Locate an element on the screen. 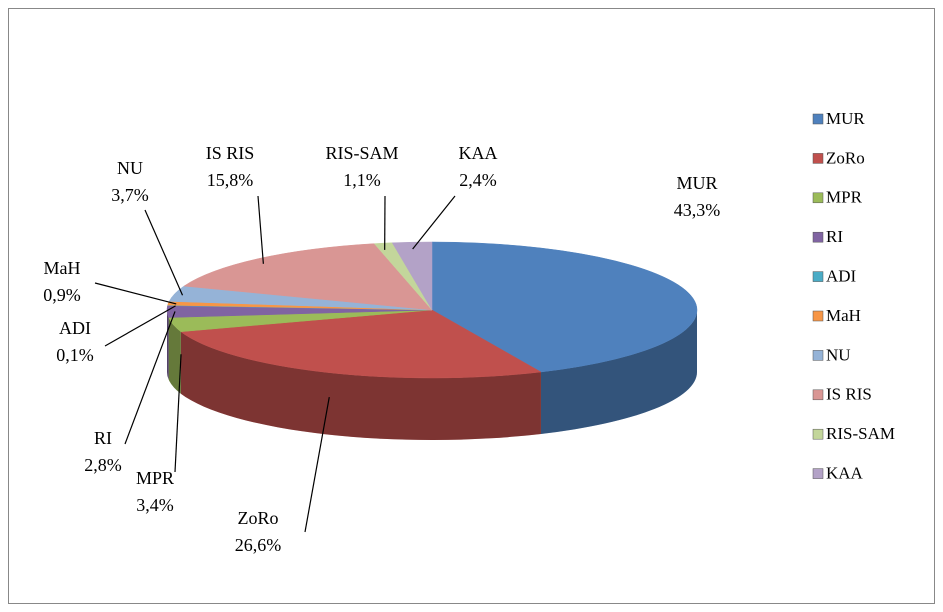 This screenshot has width=943, height=612. slice-category-label: NU is located at coordinates (130, 168).